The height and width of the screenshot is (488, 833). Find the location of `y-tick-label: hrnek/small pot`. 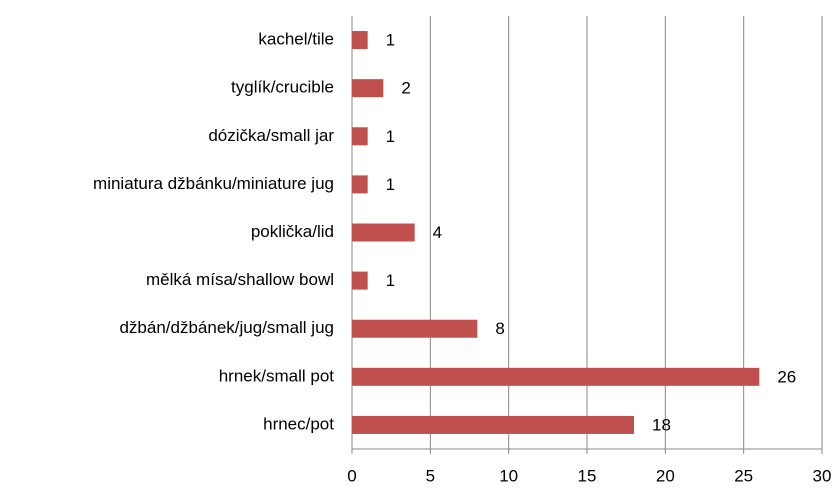

y-tick-label: hrnek/small pot is located at coordinates (277, 375).